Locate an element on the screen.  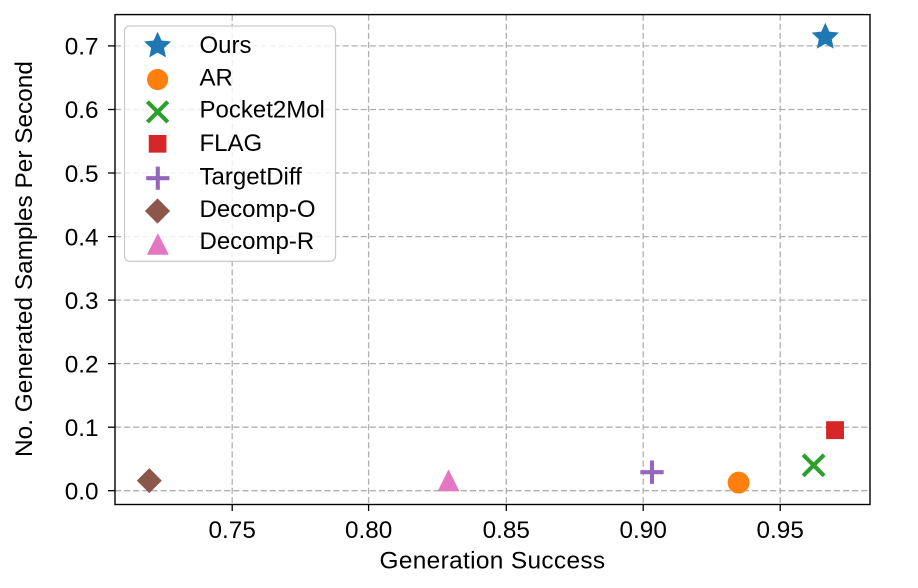
svg-text: 0.7 is located at coordinates (82, 47).